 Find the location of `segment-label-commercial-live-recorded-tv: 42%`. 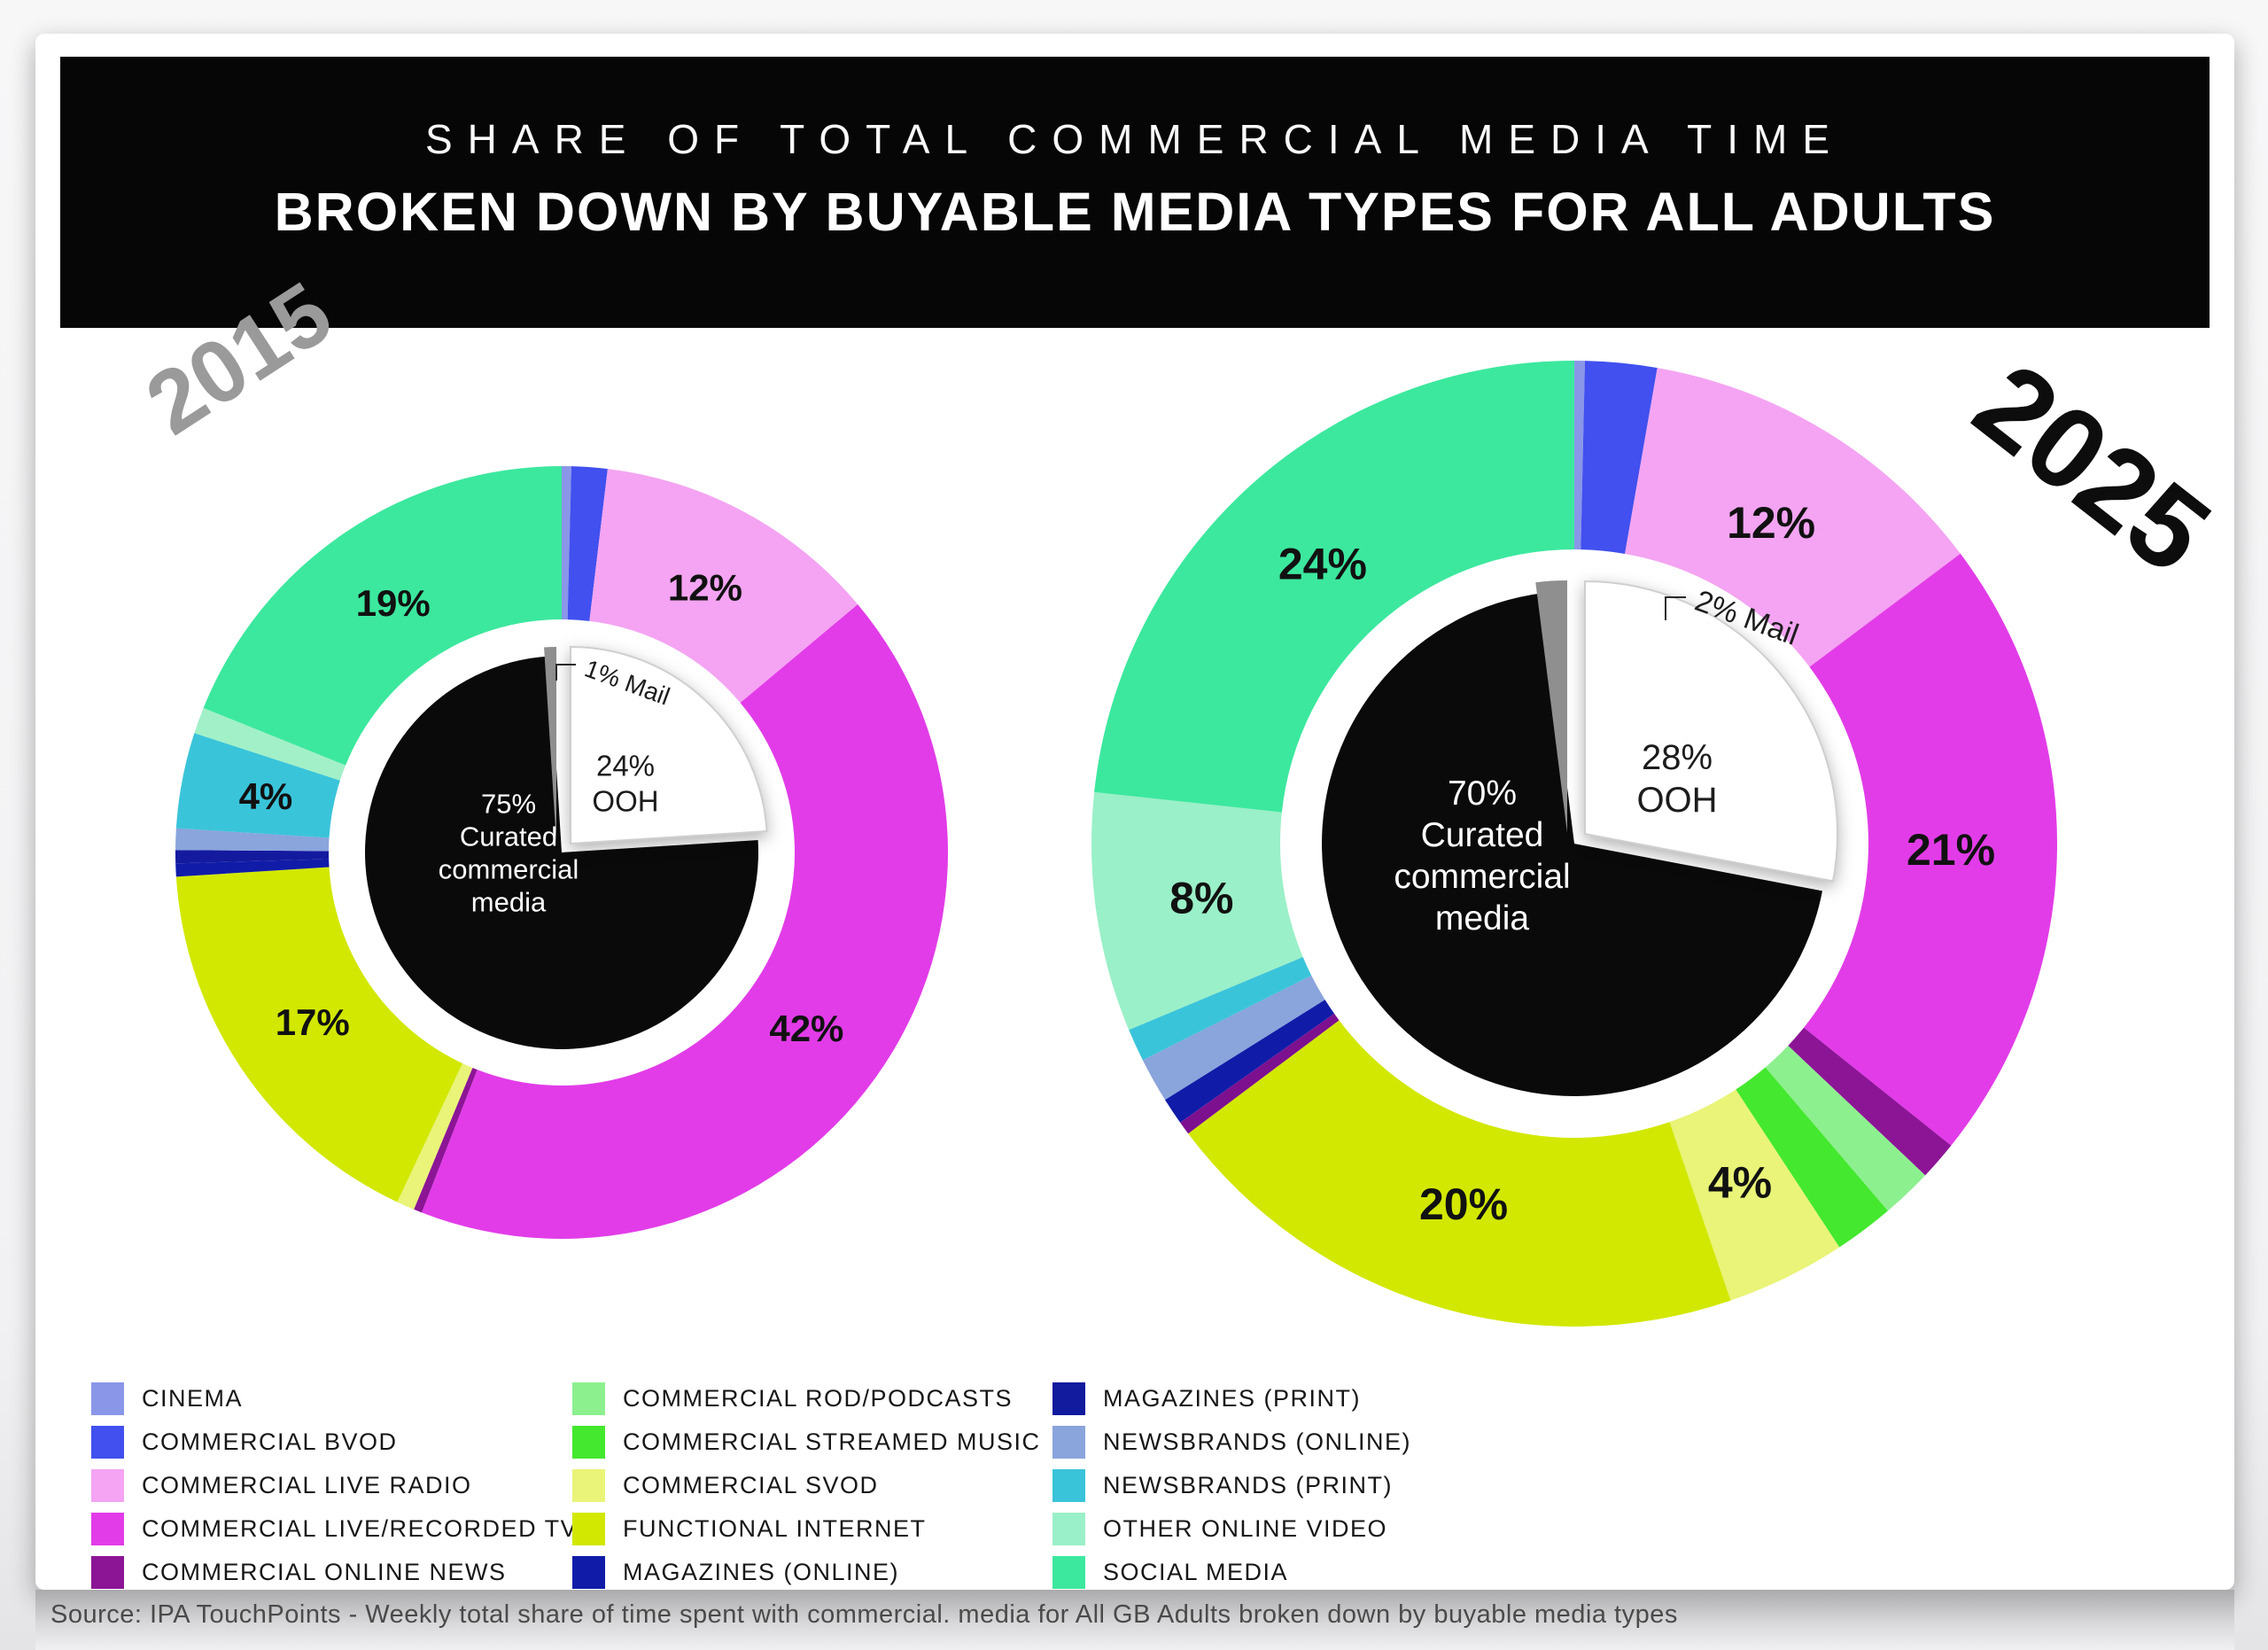

segment-label-commercial-live-recorded-tv: 42% is located at coordinates (806, 1028).